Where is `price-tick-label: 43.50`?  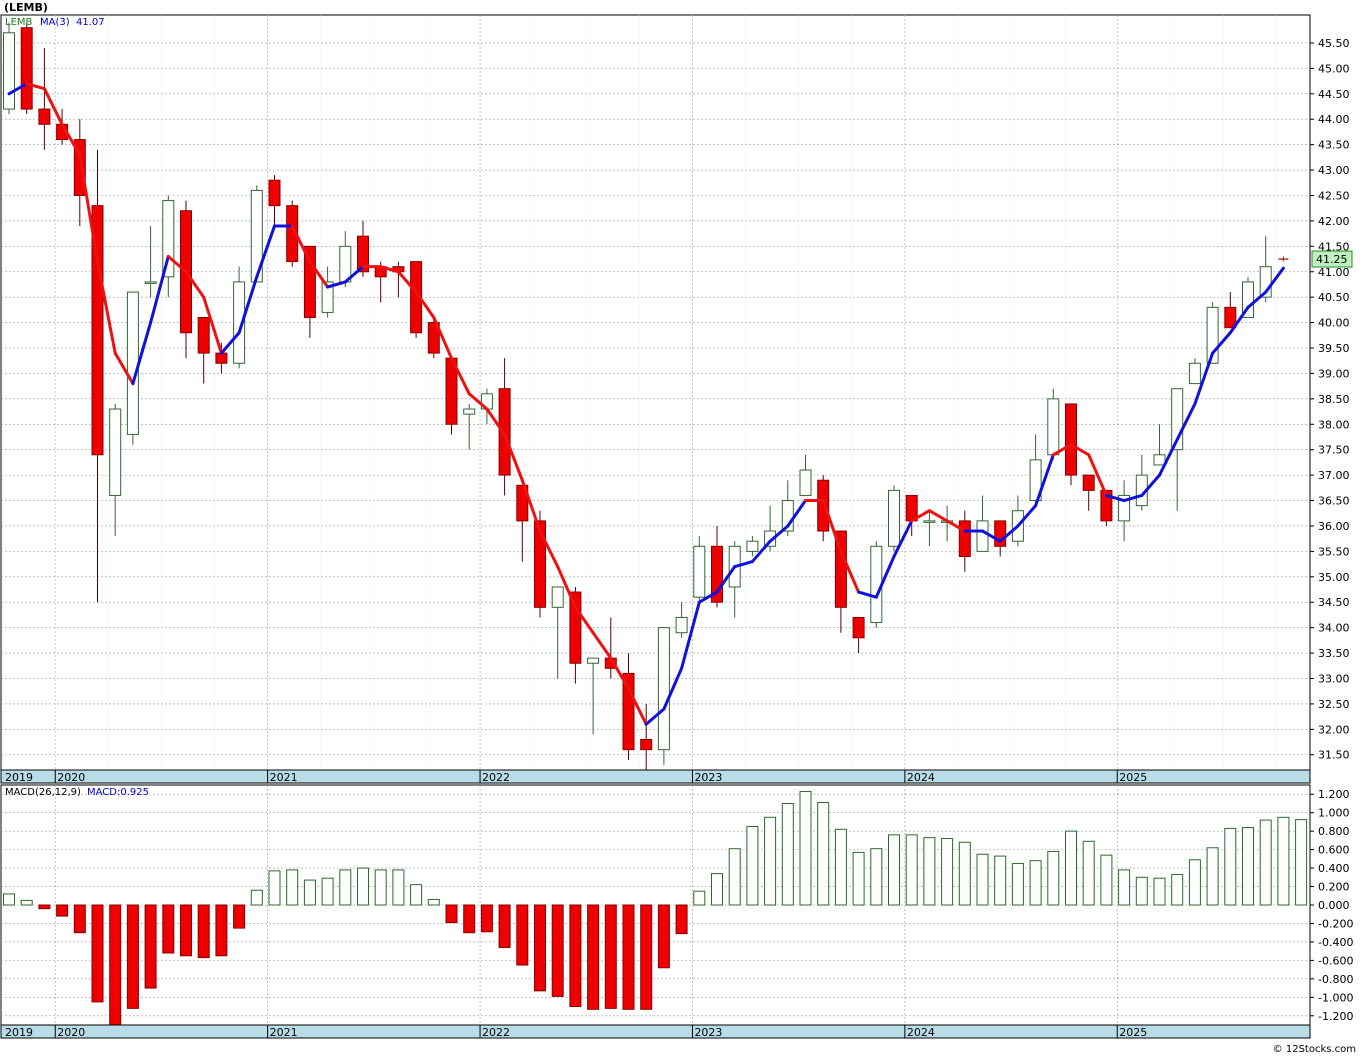 price-tick-label: 43.50 is located at coordinates (1334, 145).